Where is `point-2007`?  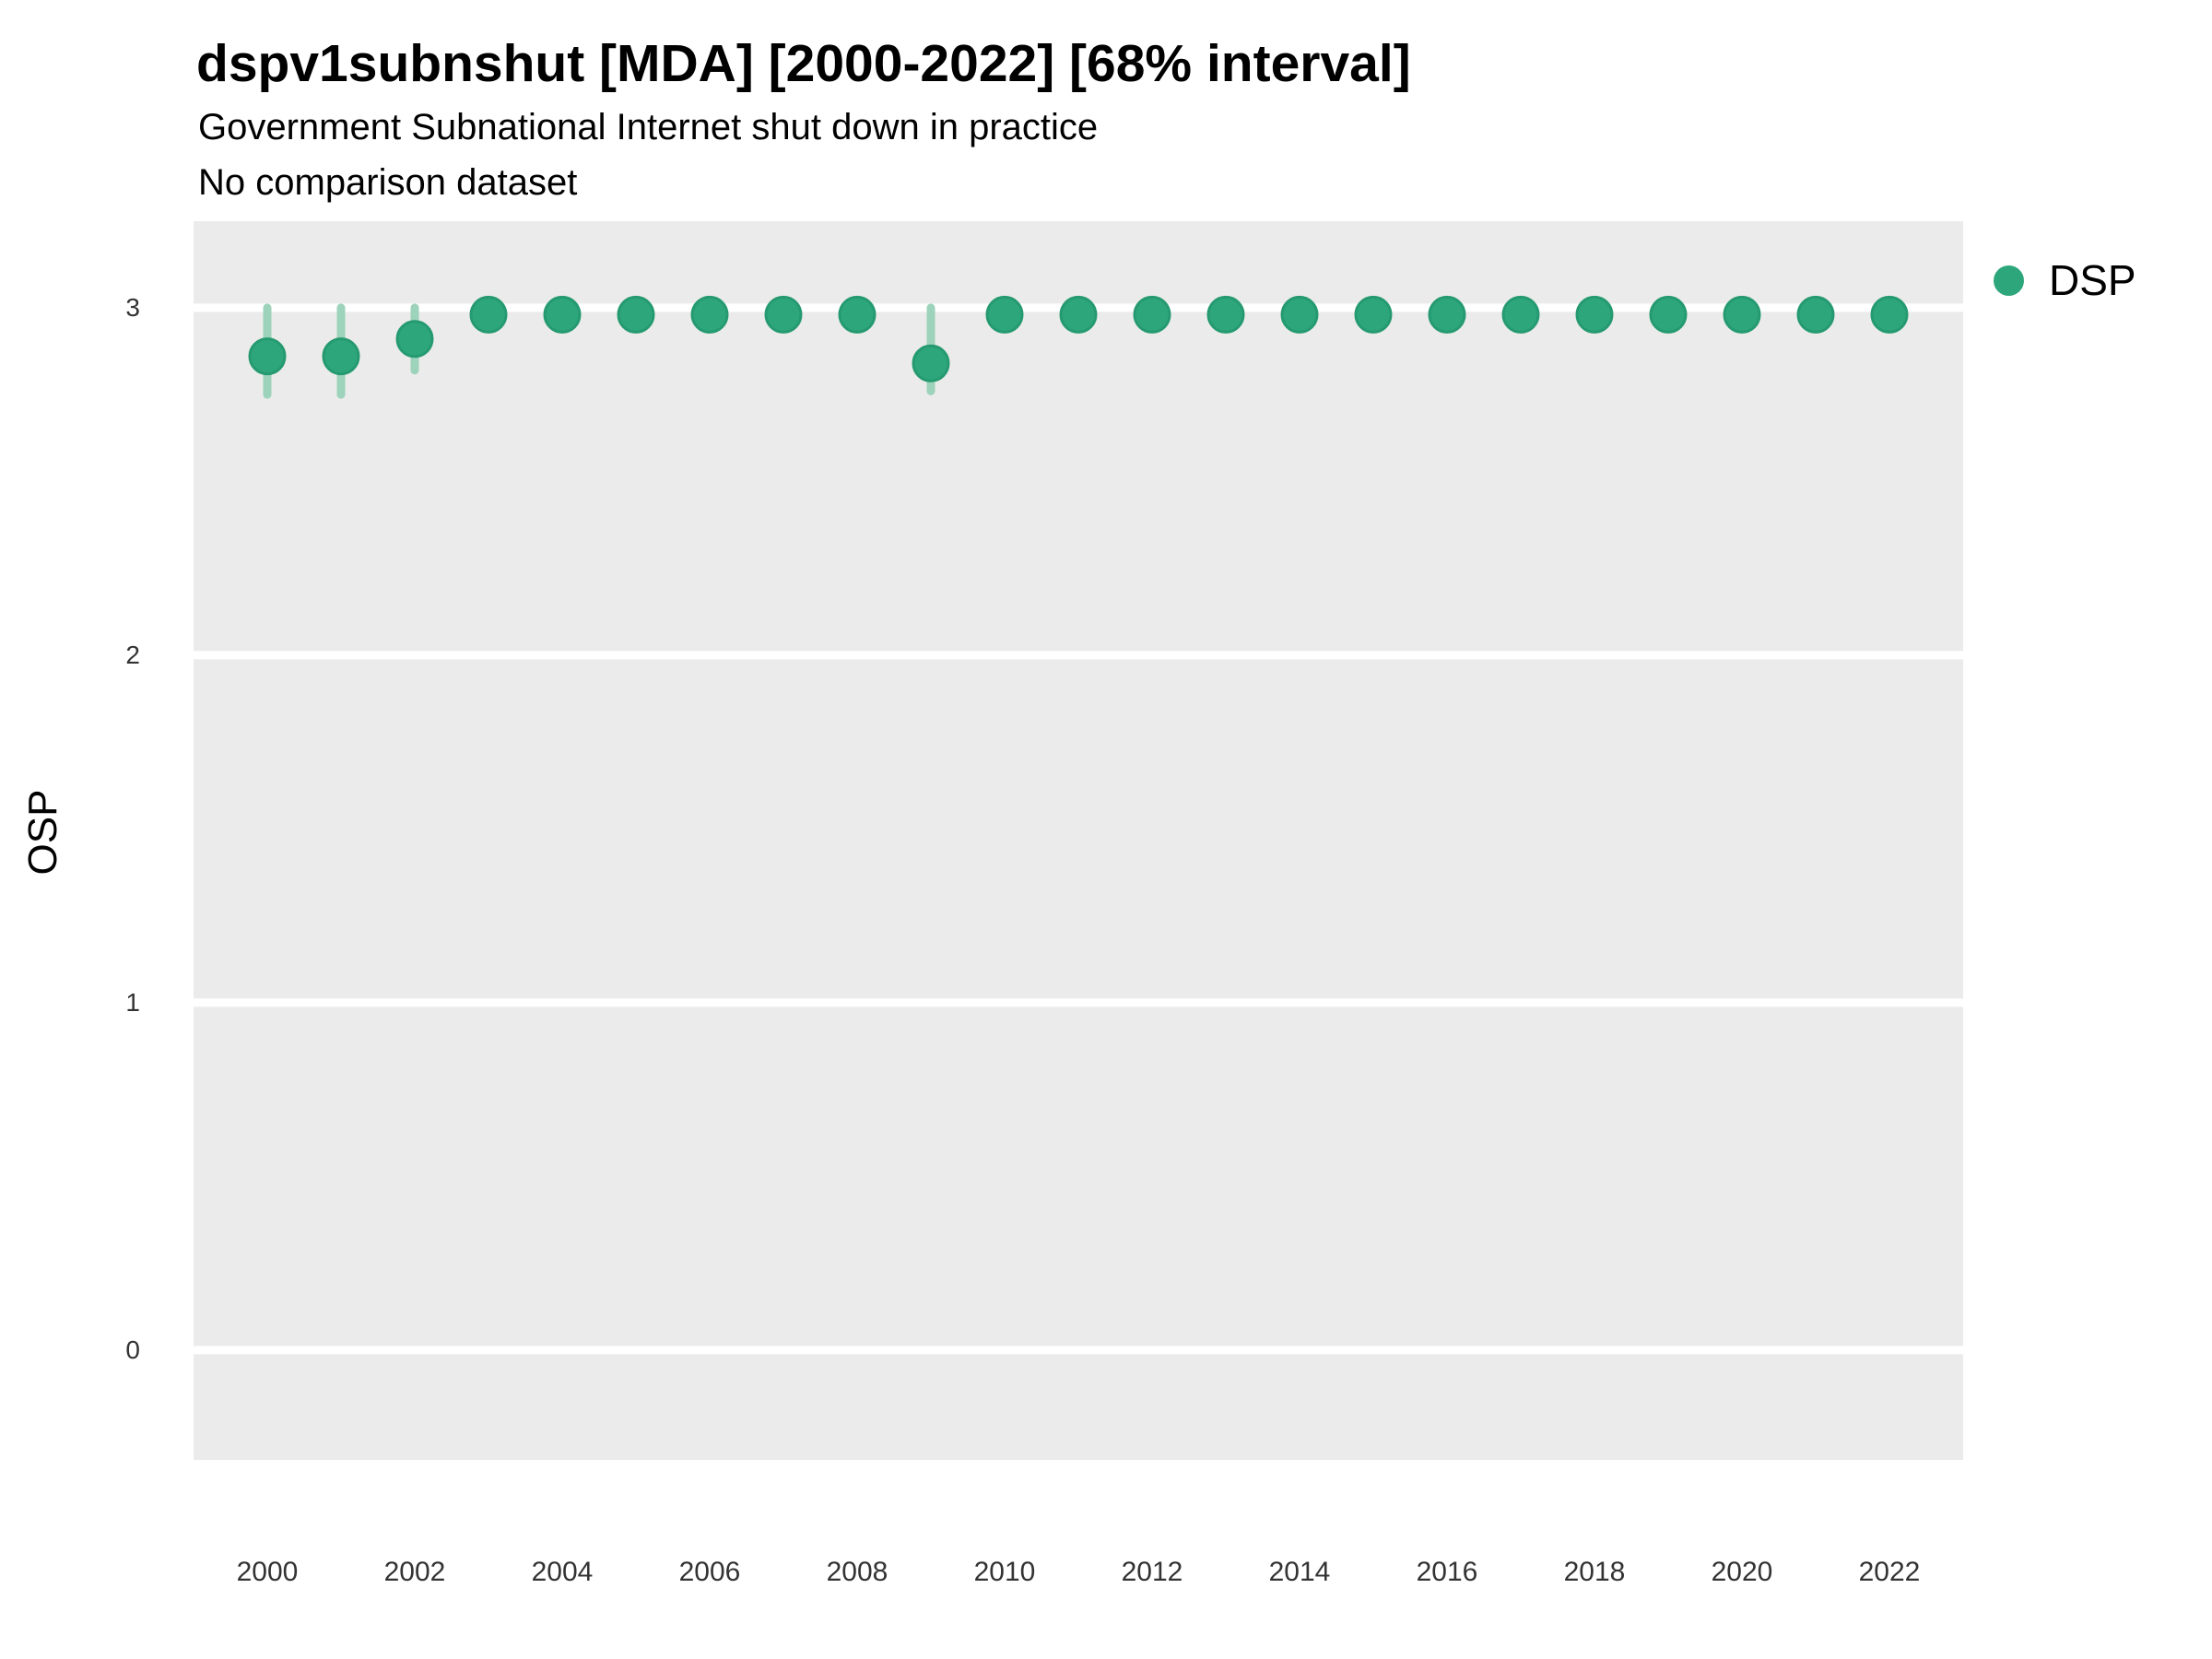 point-2007 is located at coordinates (783, 314).